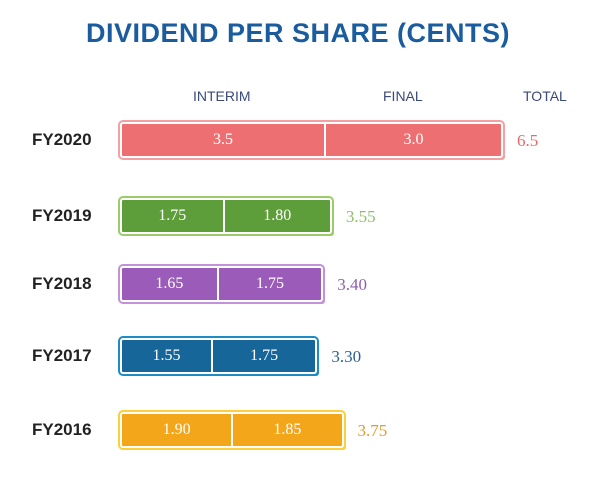 This screenshot has height=498, width=596. Describe the element at coordinates (219, 356) in the screenshot. I see `bar-fy2017: 1.55 1.75` at that location.